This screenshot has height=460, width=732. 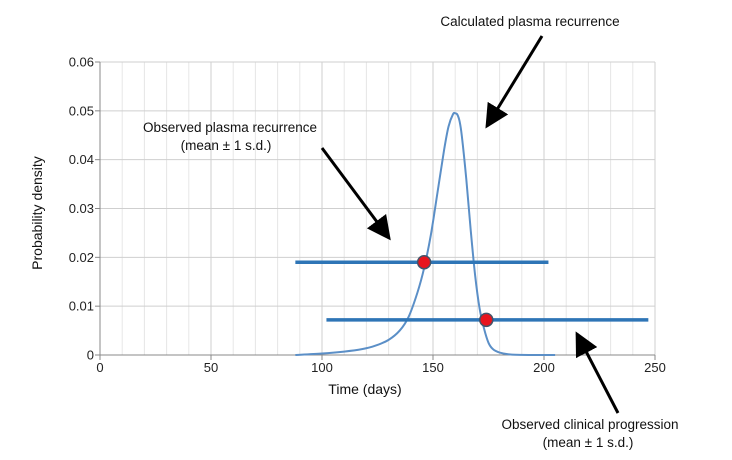 I want to click on y-tick-label: 0.04, so click(x=81, y=159).